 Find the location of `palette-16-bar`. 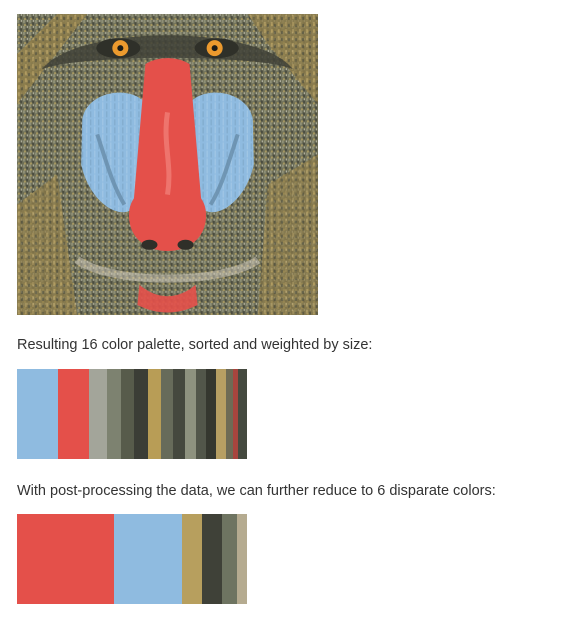

palette-16-bar is located at coordinates (132, 414).